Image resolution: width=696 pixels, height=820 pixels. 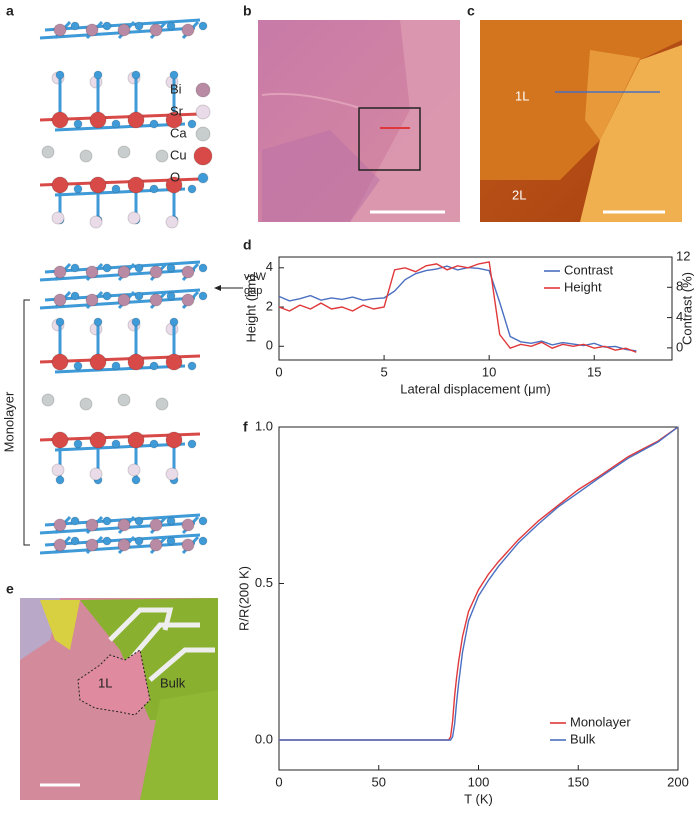 I want to click on y-tick-label: 0.0, so click(x=264, y=738).